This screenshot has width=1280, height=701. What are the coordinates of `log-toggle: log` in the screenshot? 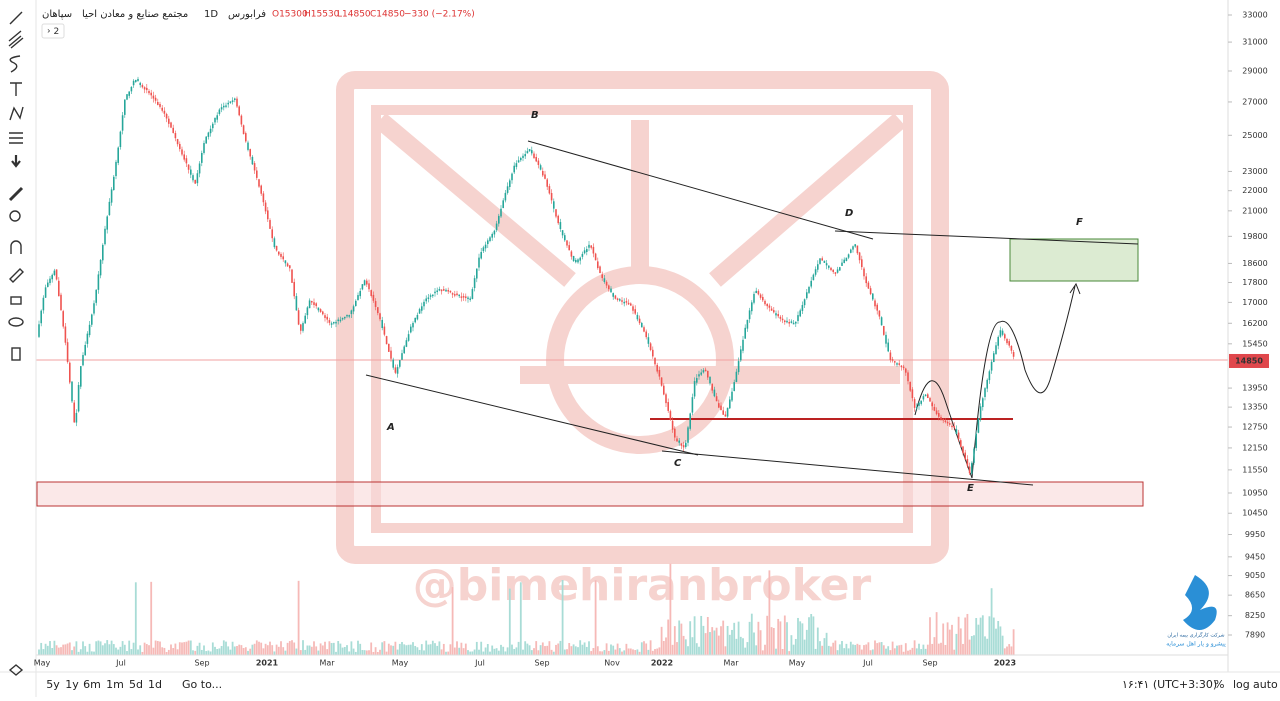 It's located at (1241, 684).